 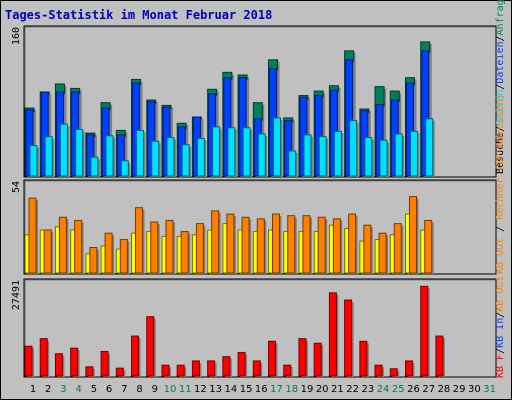 What do you see at coordinates (170, 389) in the screenshot?
I see `day-label: 10` at bounding box center [170, 389].